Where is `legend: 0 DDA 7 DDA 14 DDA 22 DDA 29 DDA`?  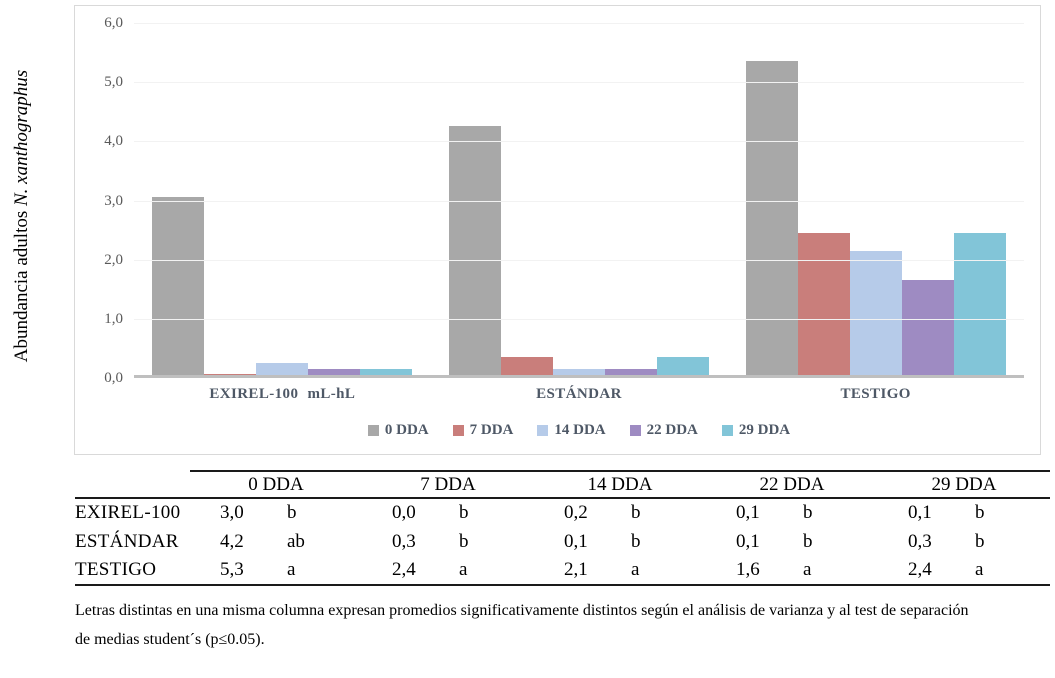
legend: 0 DDA 7 DDA 14 DDA 22 DDA 29 DDA is located at coordinates (579, 430).